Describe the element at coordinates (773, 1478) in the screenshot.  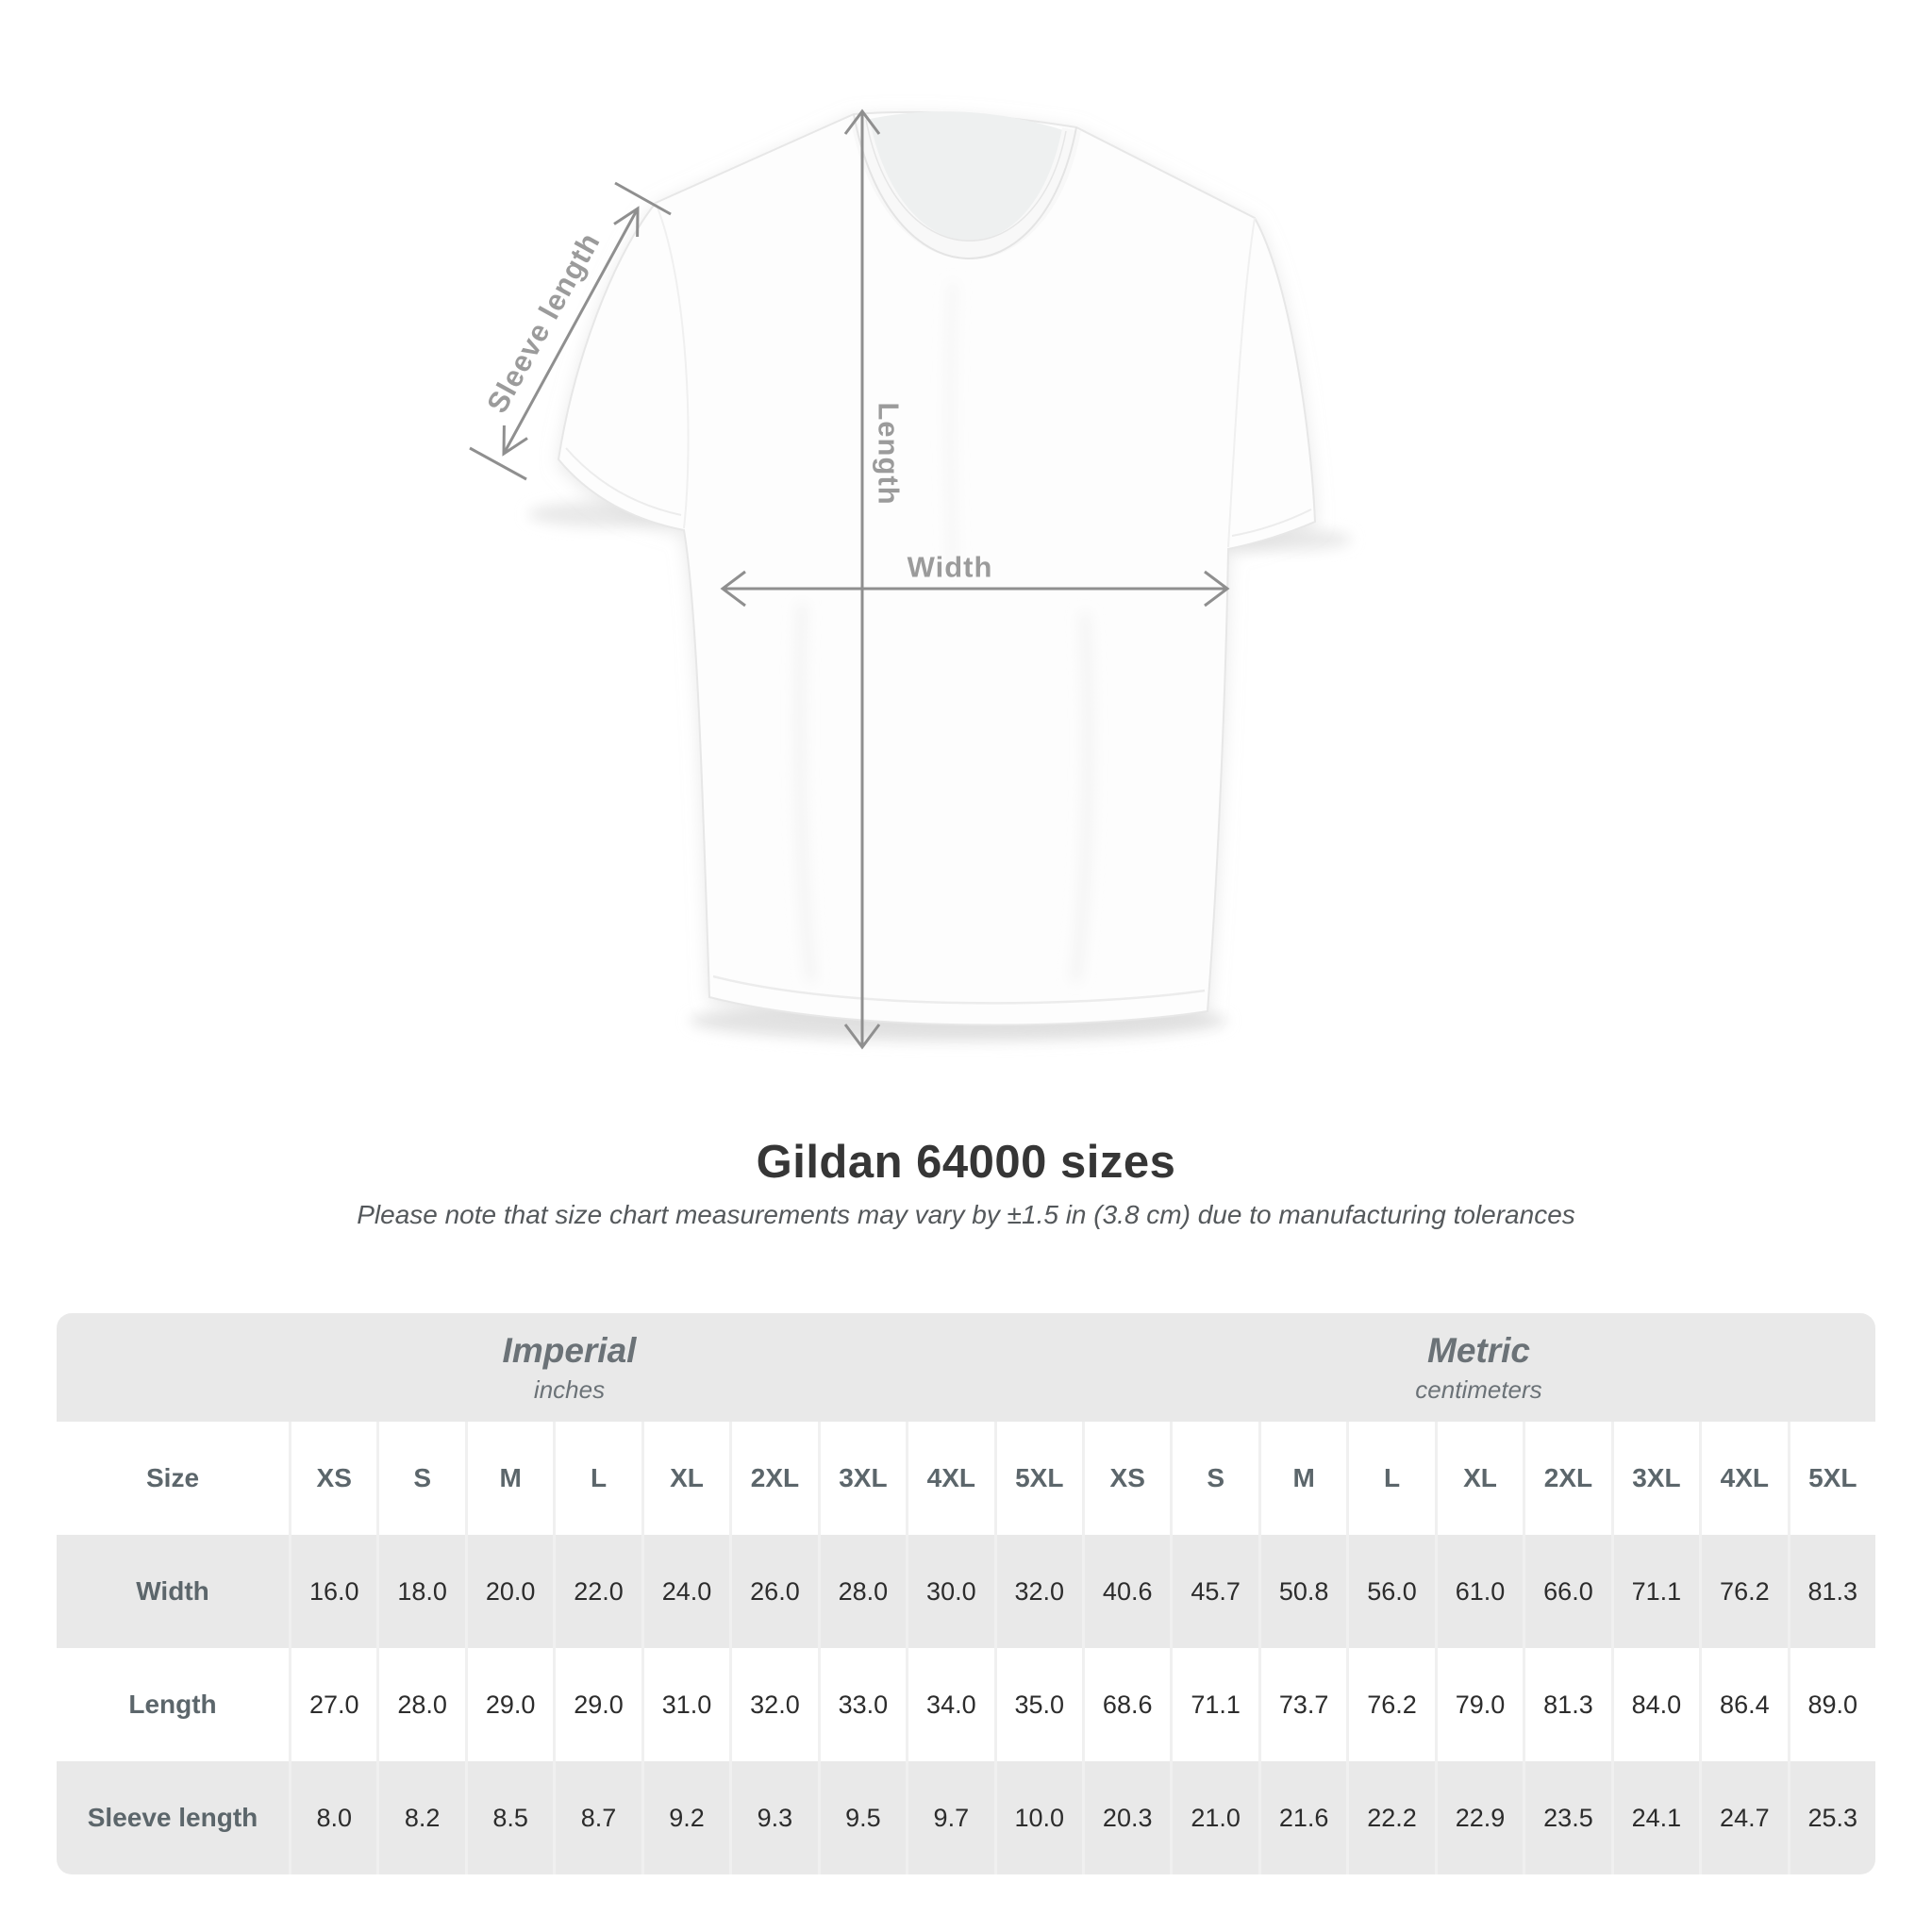
I see `col-header-imperial-2xl: 2XL` at that location.